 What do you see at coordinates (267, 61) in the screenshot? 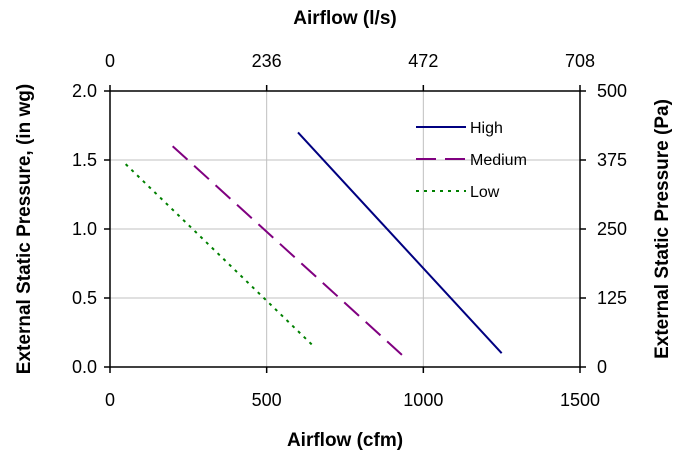
I see `x2-tick-label: 236` at bounding box center [267, 61].